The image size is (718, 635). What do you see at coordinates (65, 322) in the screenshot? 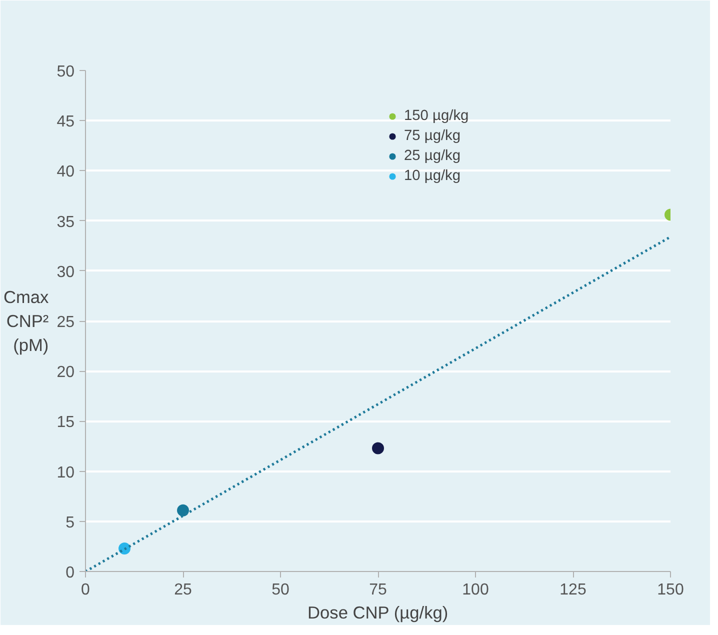
I see `y-tick-label: 25` at bounding box center [65, 322].